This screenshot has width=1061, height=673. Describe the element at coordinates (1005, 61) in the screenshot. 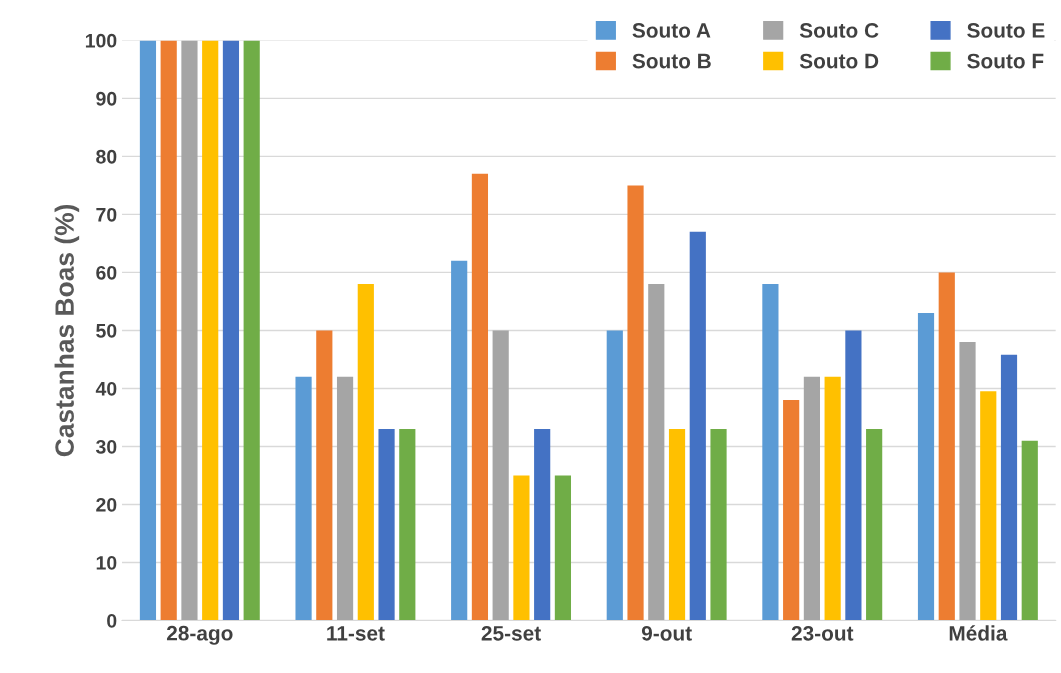

I see `legend-label: Souto F` at that location.